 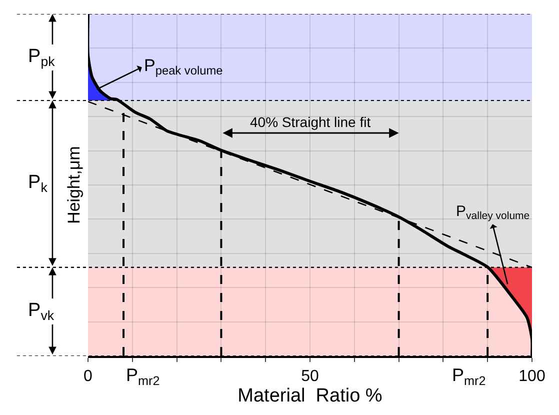 I want to click on band-label: P$_{k}$, so click(x=38, y=183).